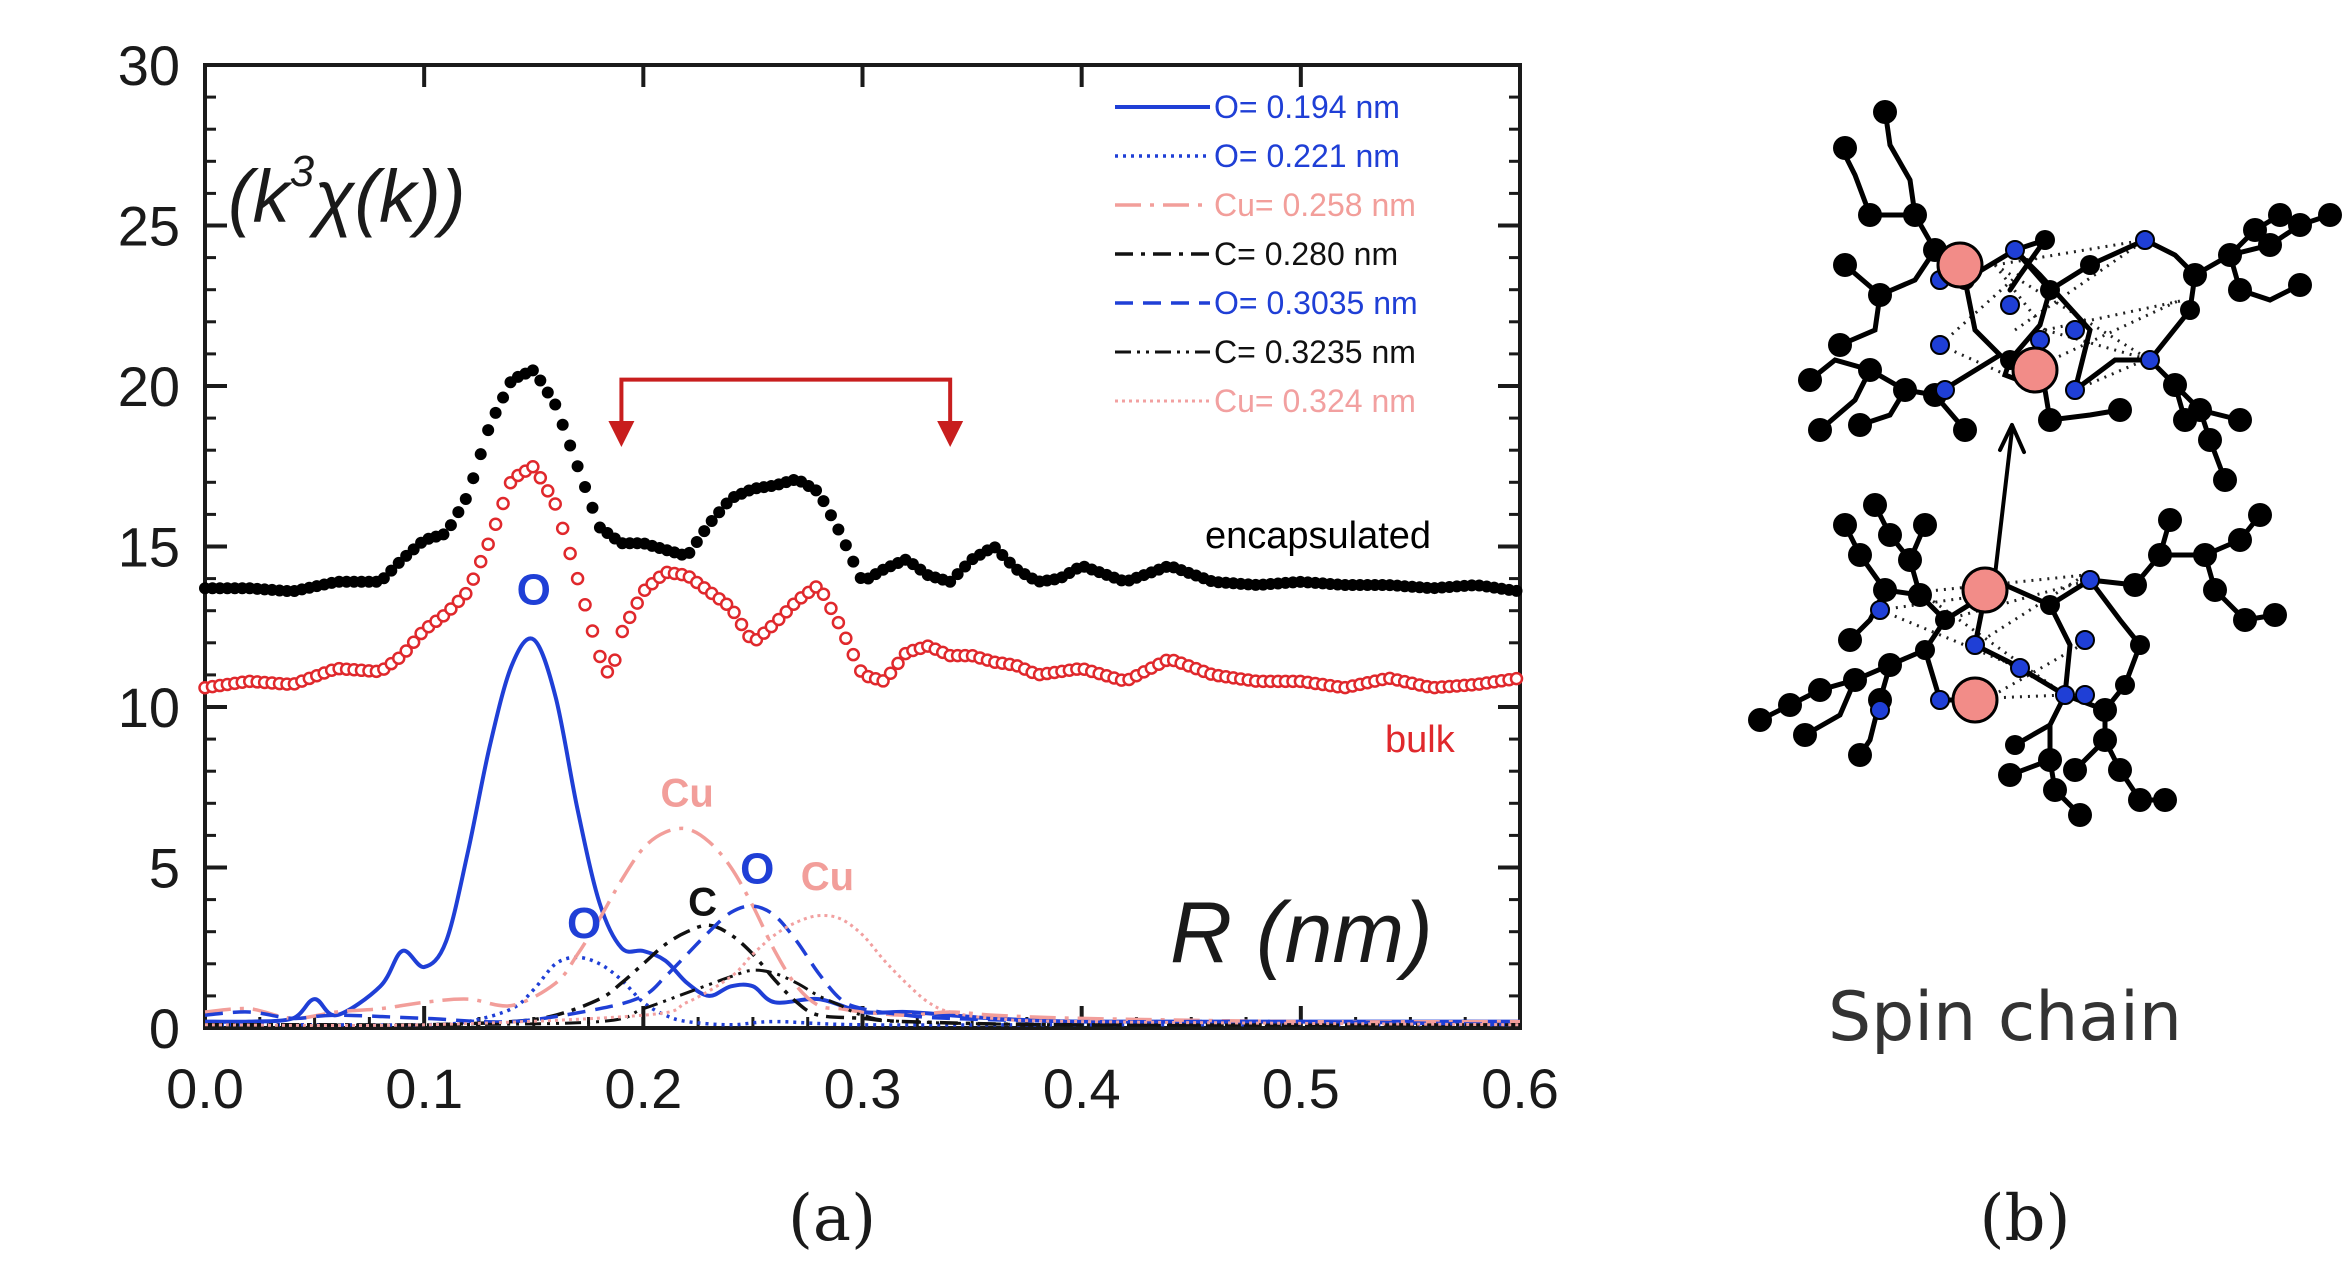  What do you see at coordinates (261, 196) in the screenshot?
I see `y-label-pre: (k` at bounding box center [261, 196].